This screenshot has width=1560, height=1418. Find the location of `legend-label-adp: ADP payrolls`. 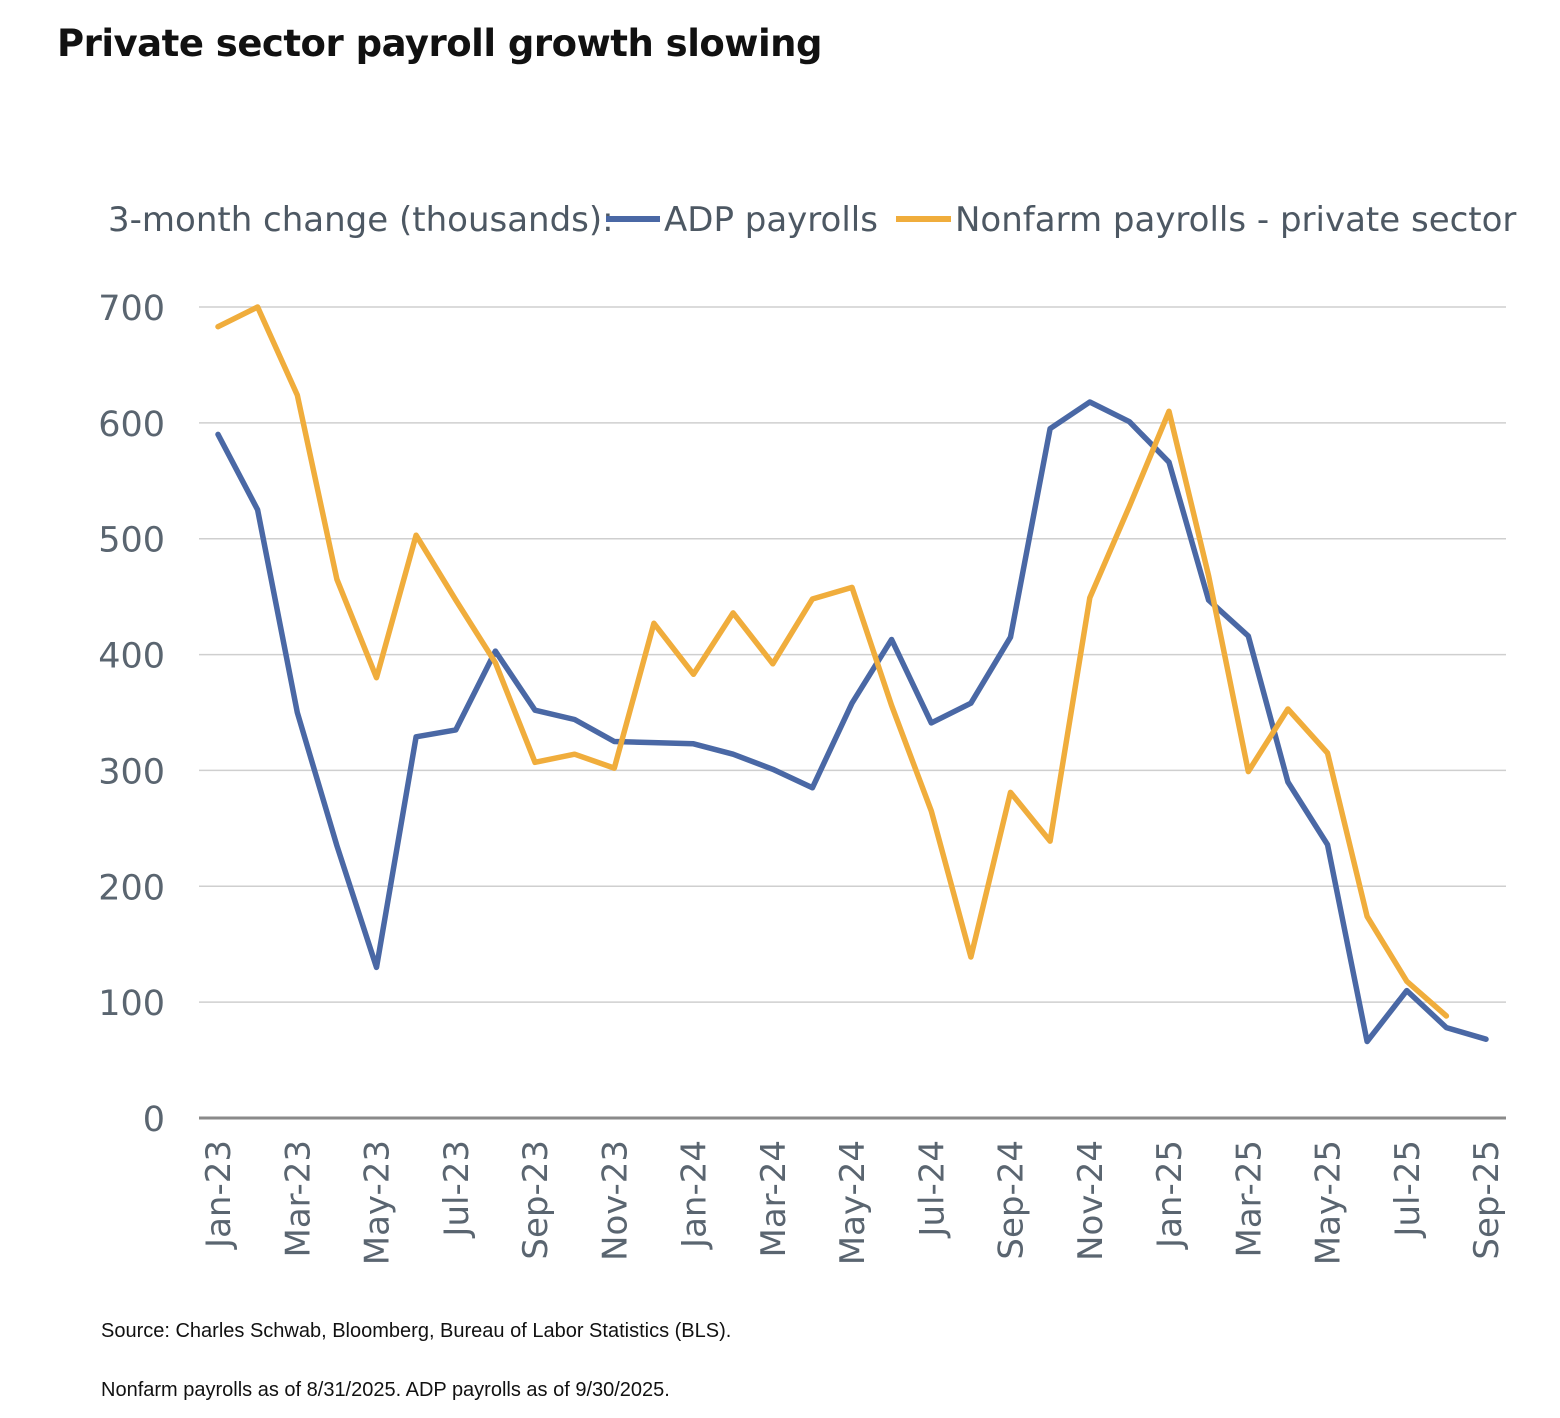

legend-label-adp: ADP payrolls is located at coordinates (771, 220).